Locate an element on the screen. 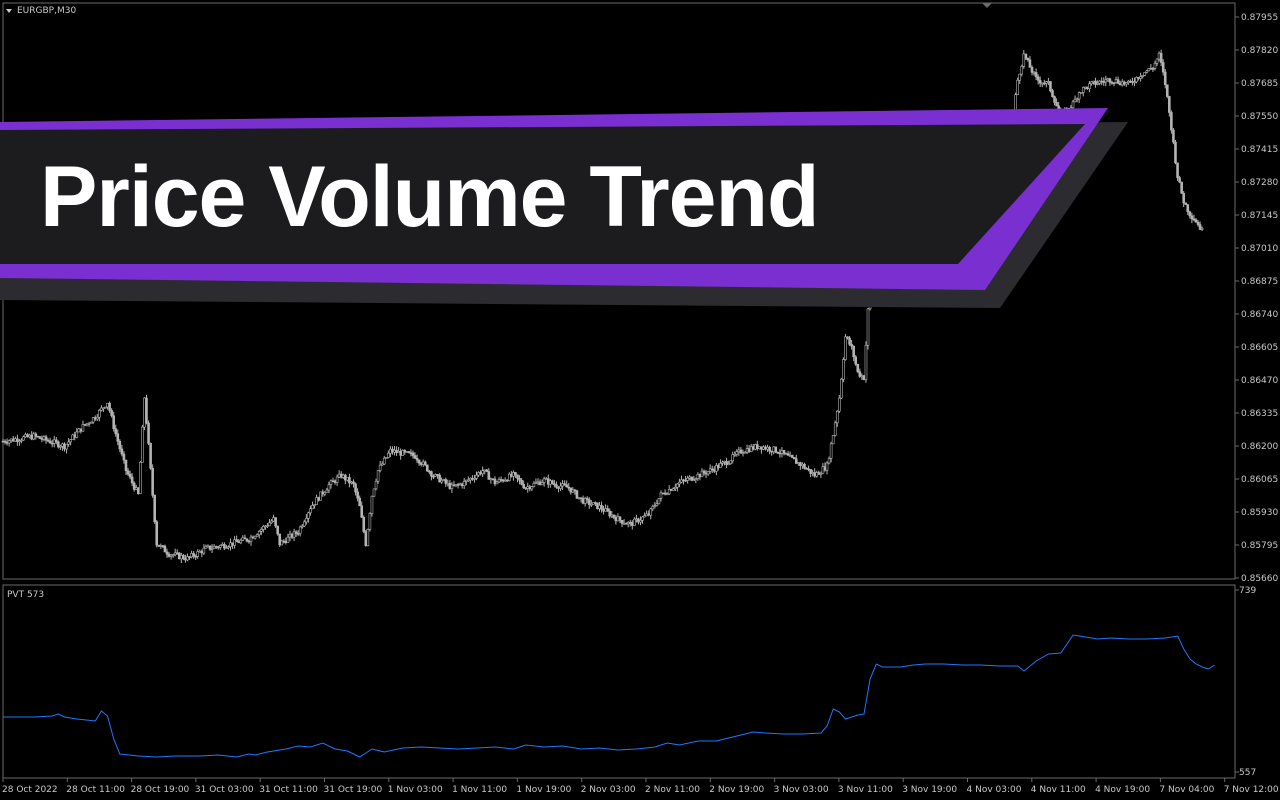  pvt-y-tick-label: 557 is located at coordinates (1247, 773).